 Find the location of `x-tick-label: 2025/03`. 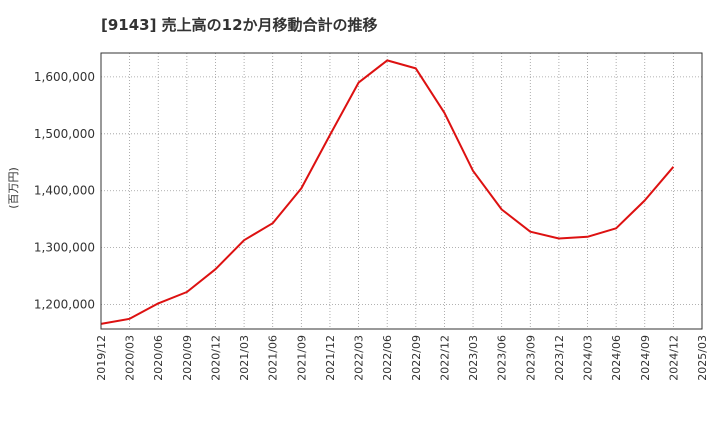

x-tick-label: 2025/03 is located at coordinates (702, 358).